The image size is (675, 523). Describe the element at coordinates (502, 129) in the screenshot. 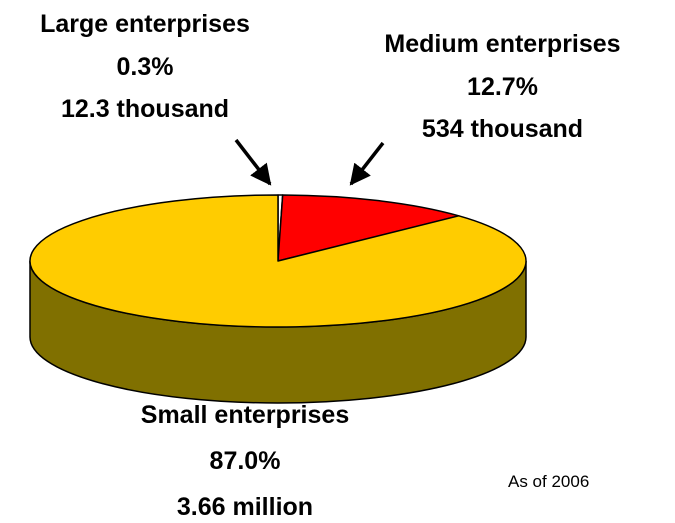

I see `medium-enterprises-count: 534 thousand` at that location.